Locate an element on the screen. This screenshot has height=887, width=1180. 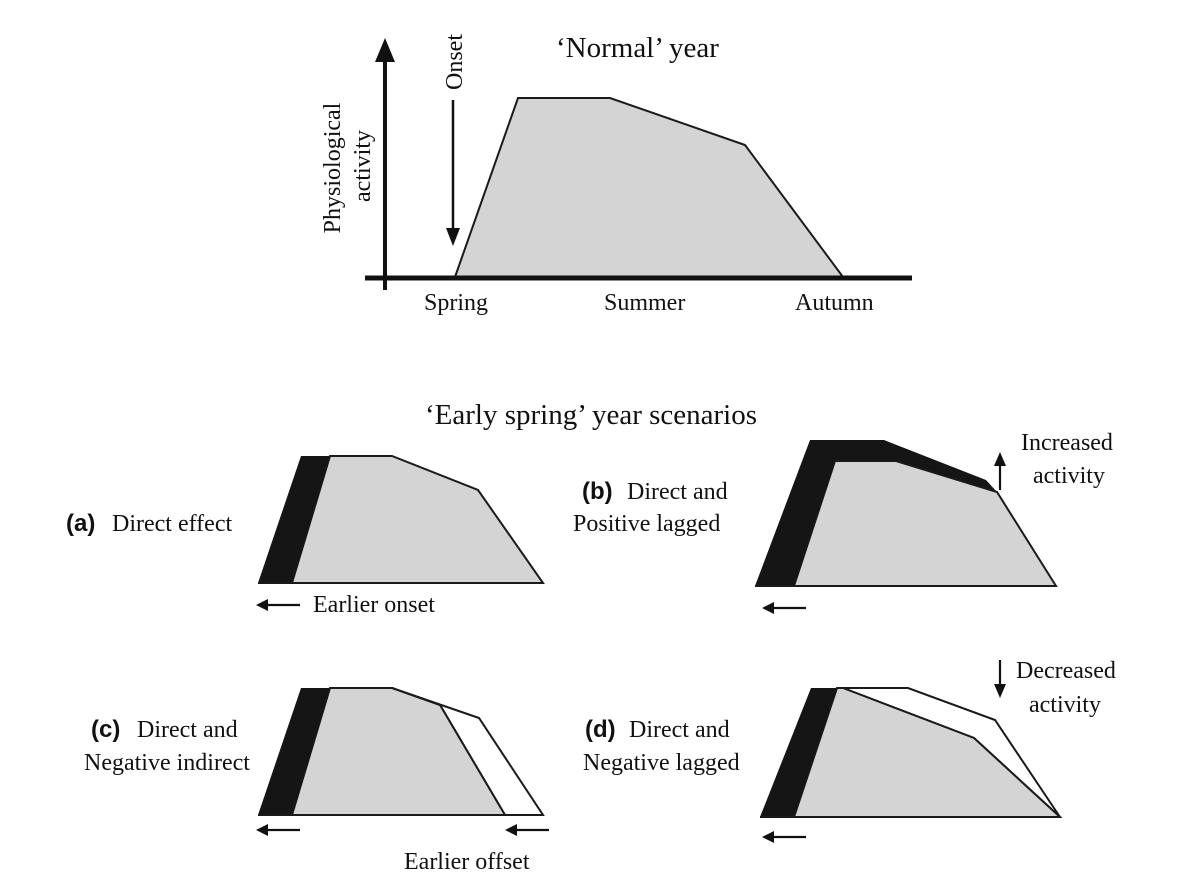
panel-a: (a) Direct effect Earlier onset is located at coordinates (305, 536).